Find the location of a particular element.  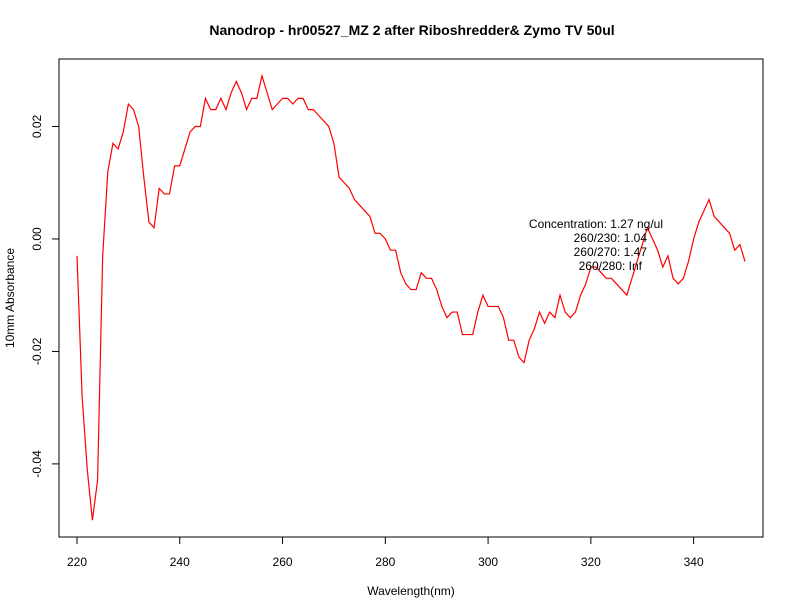

x-tick-label: 260 is located at coordinates (283, 562).